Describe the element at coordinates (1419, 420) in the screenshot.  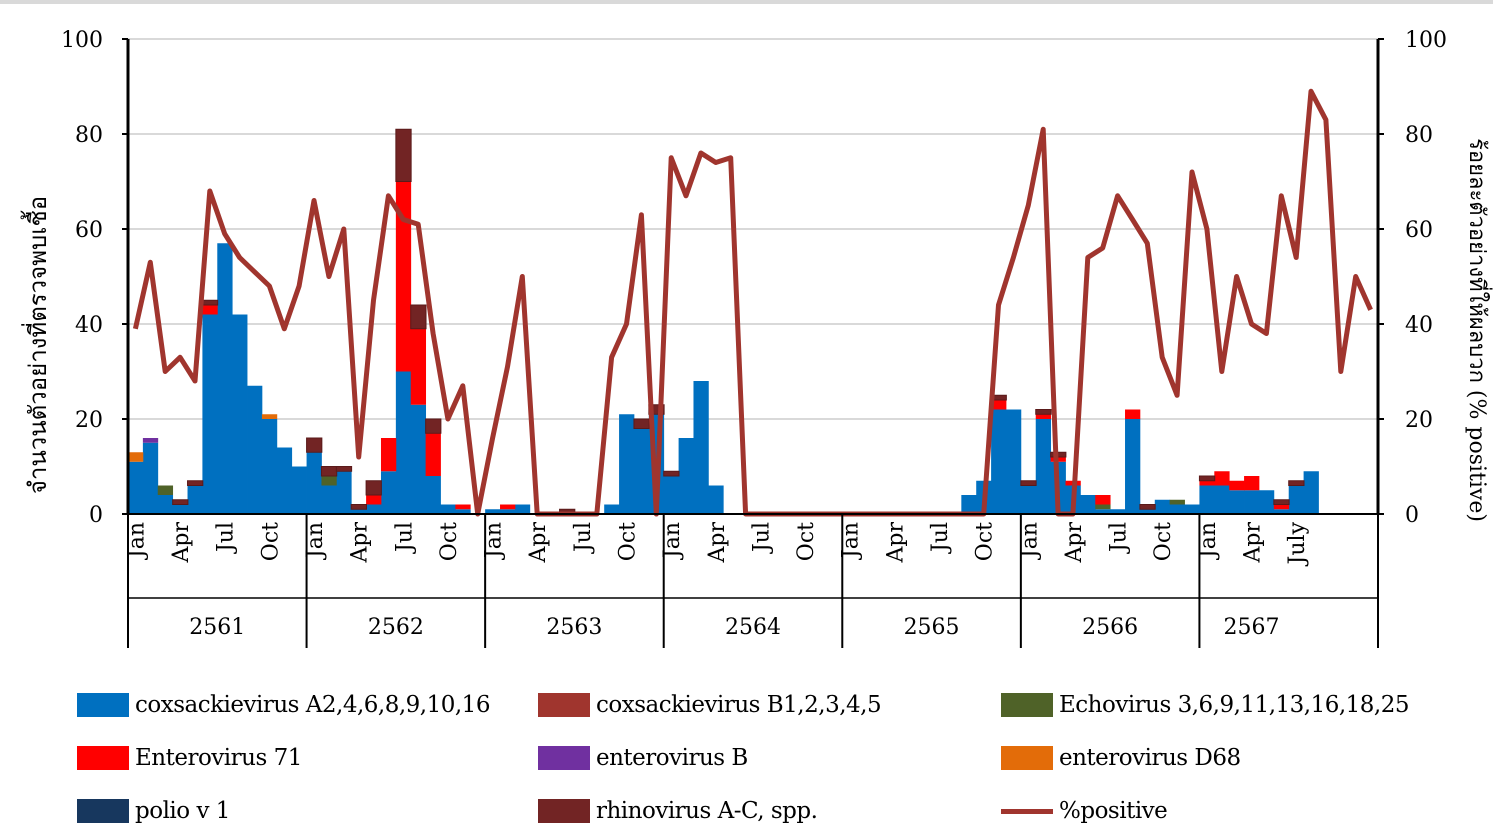
I see `y-right-tick-label: 20` at that location.